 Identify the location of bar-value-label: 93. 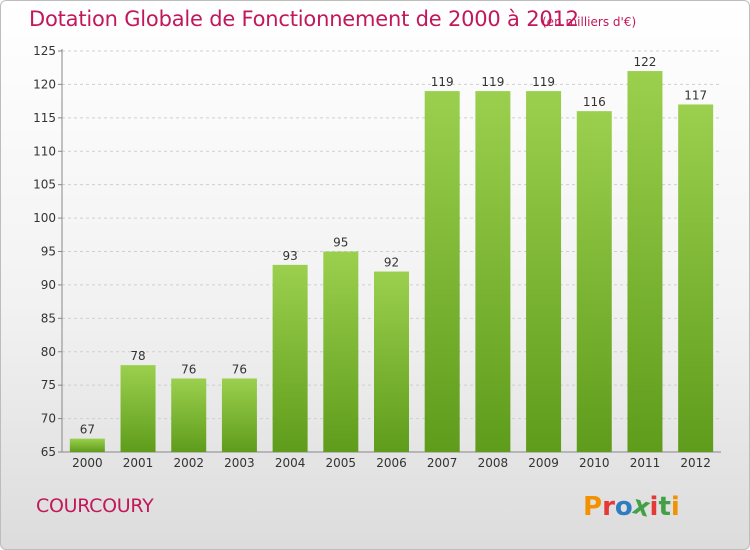
(289, 256).